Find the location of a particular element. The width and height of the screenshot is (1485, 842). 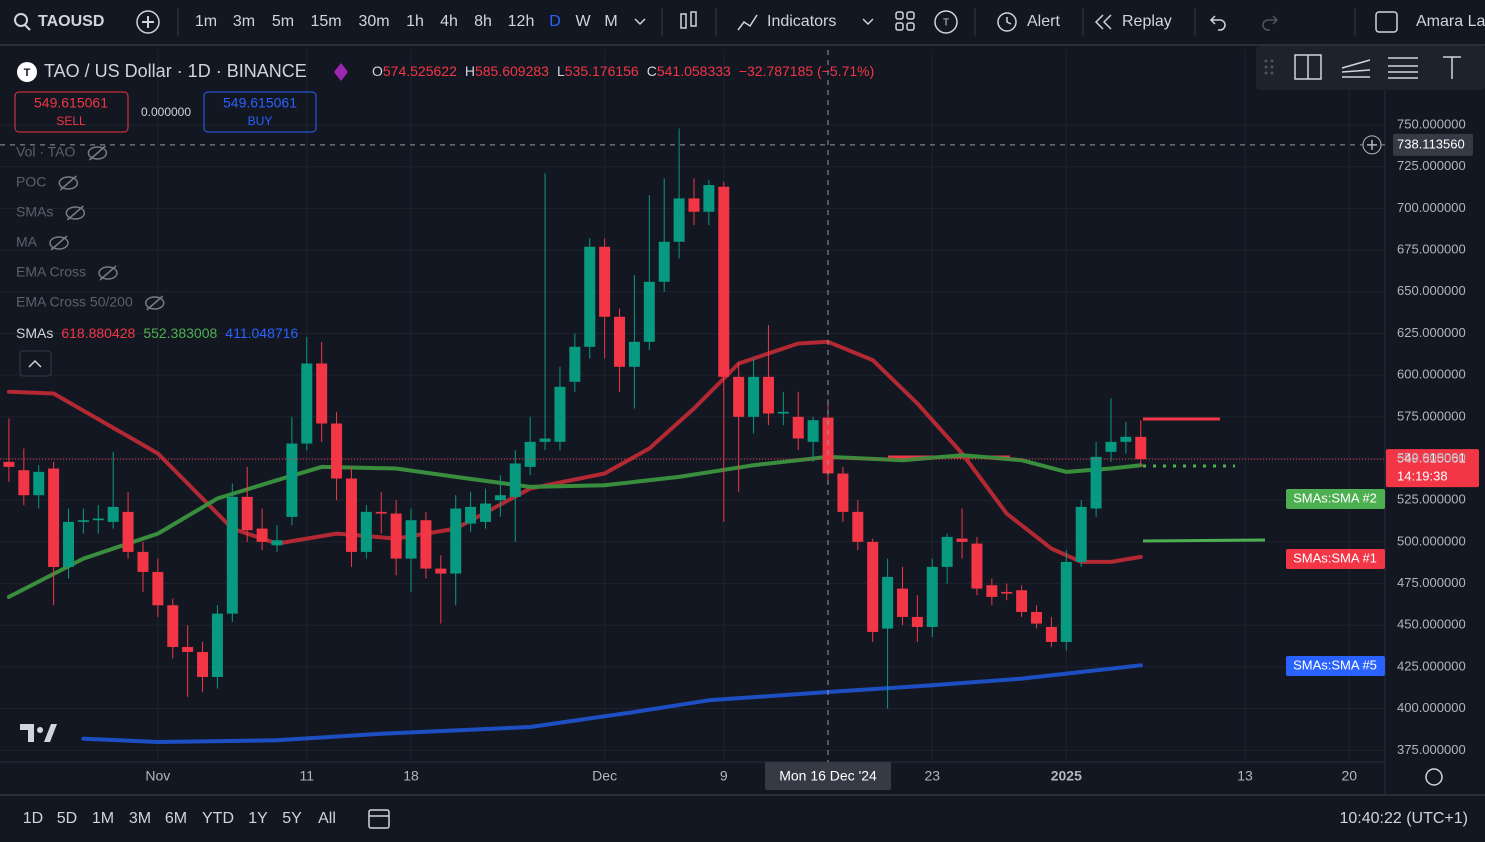

replay-icon is located at coordinates (1099, 22).